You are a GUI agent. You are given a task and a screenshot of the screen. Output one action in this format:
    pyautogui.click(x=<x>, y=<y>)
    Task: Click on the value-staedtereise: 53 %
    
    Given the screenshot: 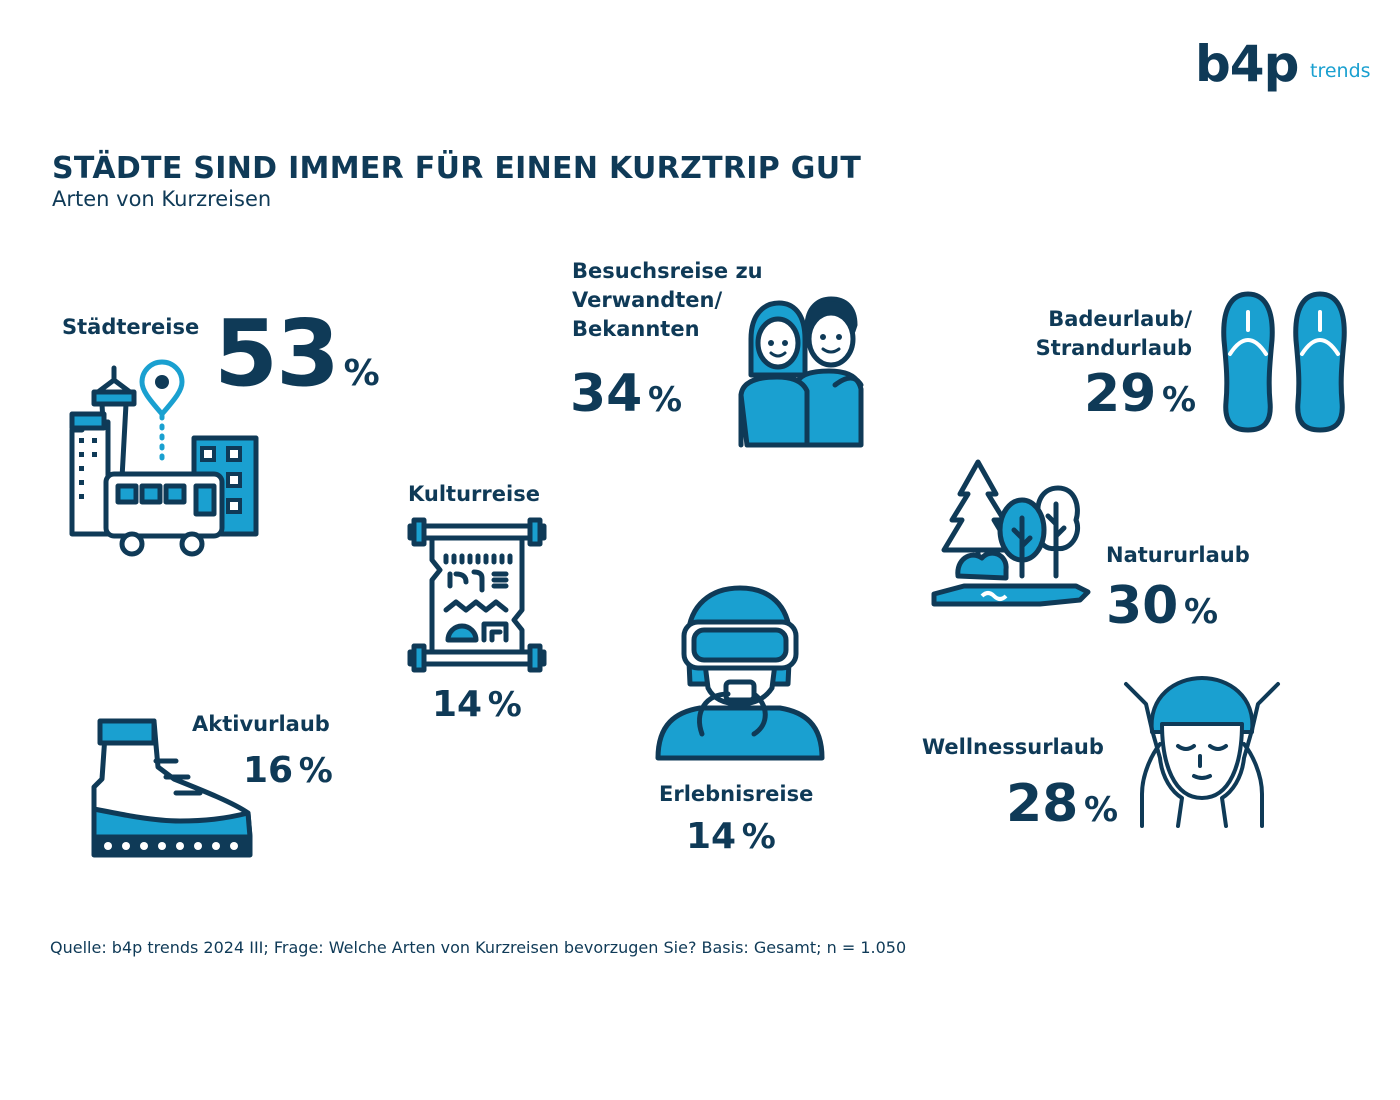 What is the action you would take?
    pyautogui.click(x=297, y=353)
    